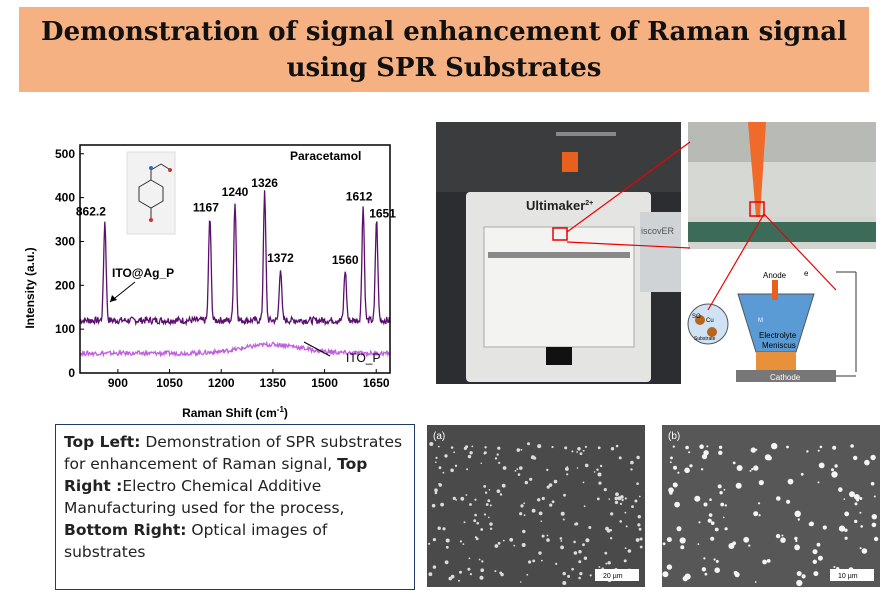 This screenshot has width=890, height=595. What do you see at coordinates (363, 358) in the screenshot?
I see `series-label-ito: ITO_P` at bounding box center [363, 358].